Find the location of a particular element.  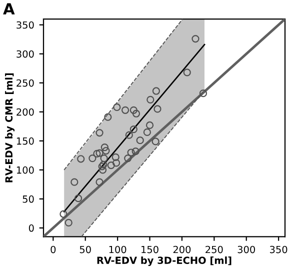

x-tick-label: 100 is located at coordinates (117, 250).